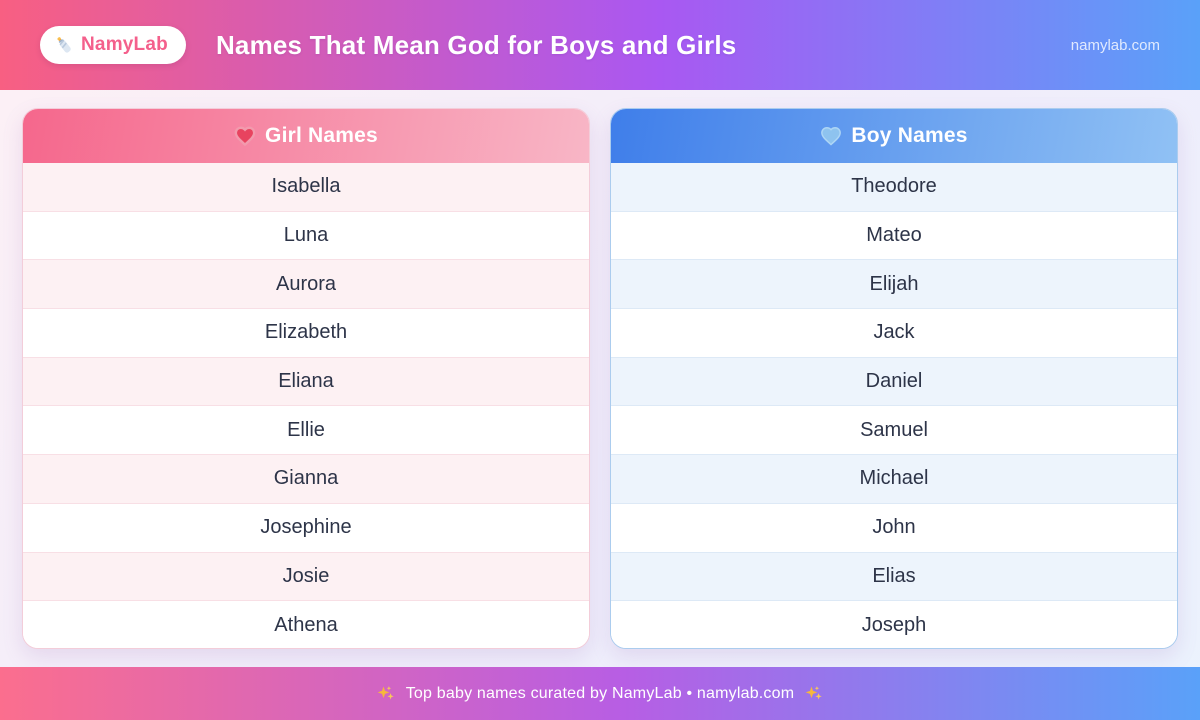 The image size is (1200, 720). I want to click on name-row: Jack, so click(894, 333).